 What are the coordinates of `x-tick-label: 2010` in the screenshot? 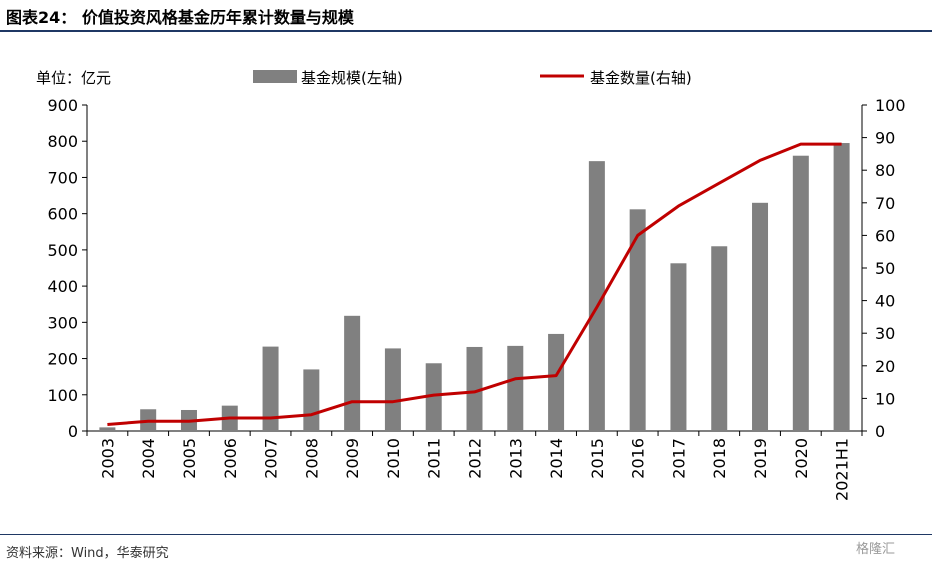 It's located at (393, 458).